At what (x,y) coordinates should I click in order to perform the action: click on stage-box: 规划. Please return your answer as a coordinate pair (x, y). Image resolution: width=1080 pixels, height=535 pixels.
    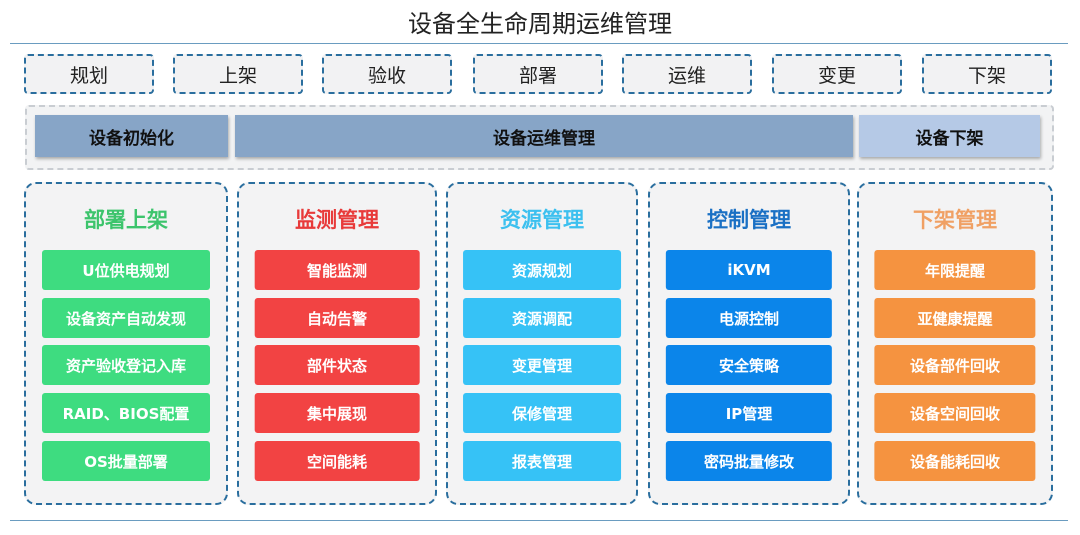
    Looking at the image, I should click on (89, 74).